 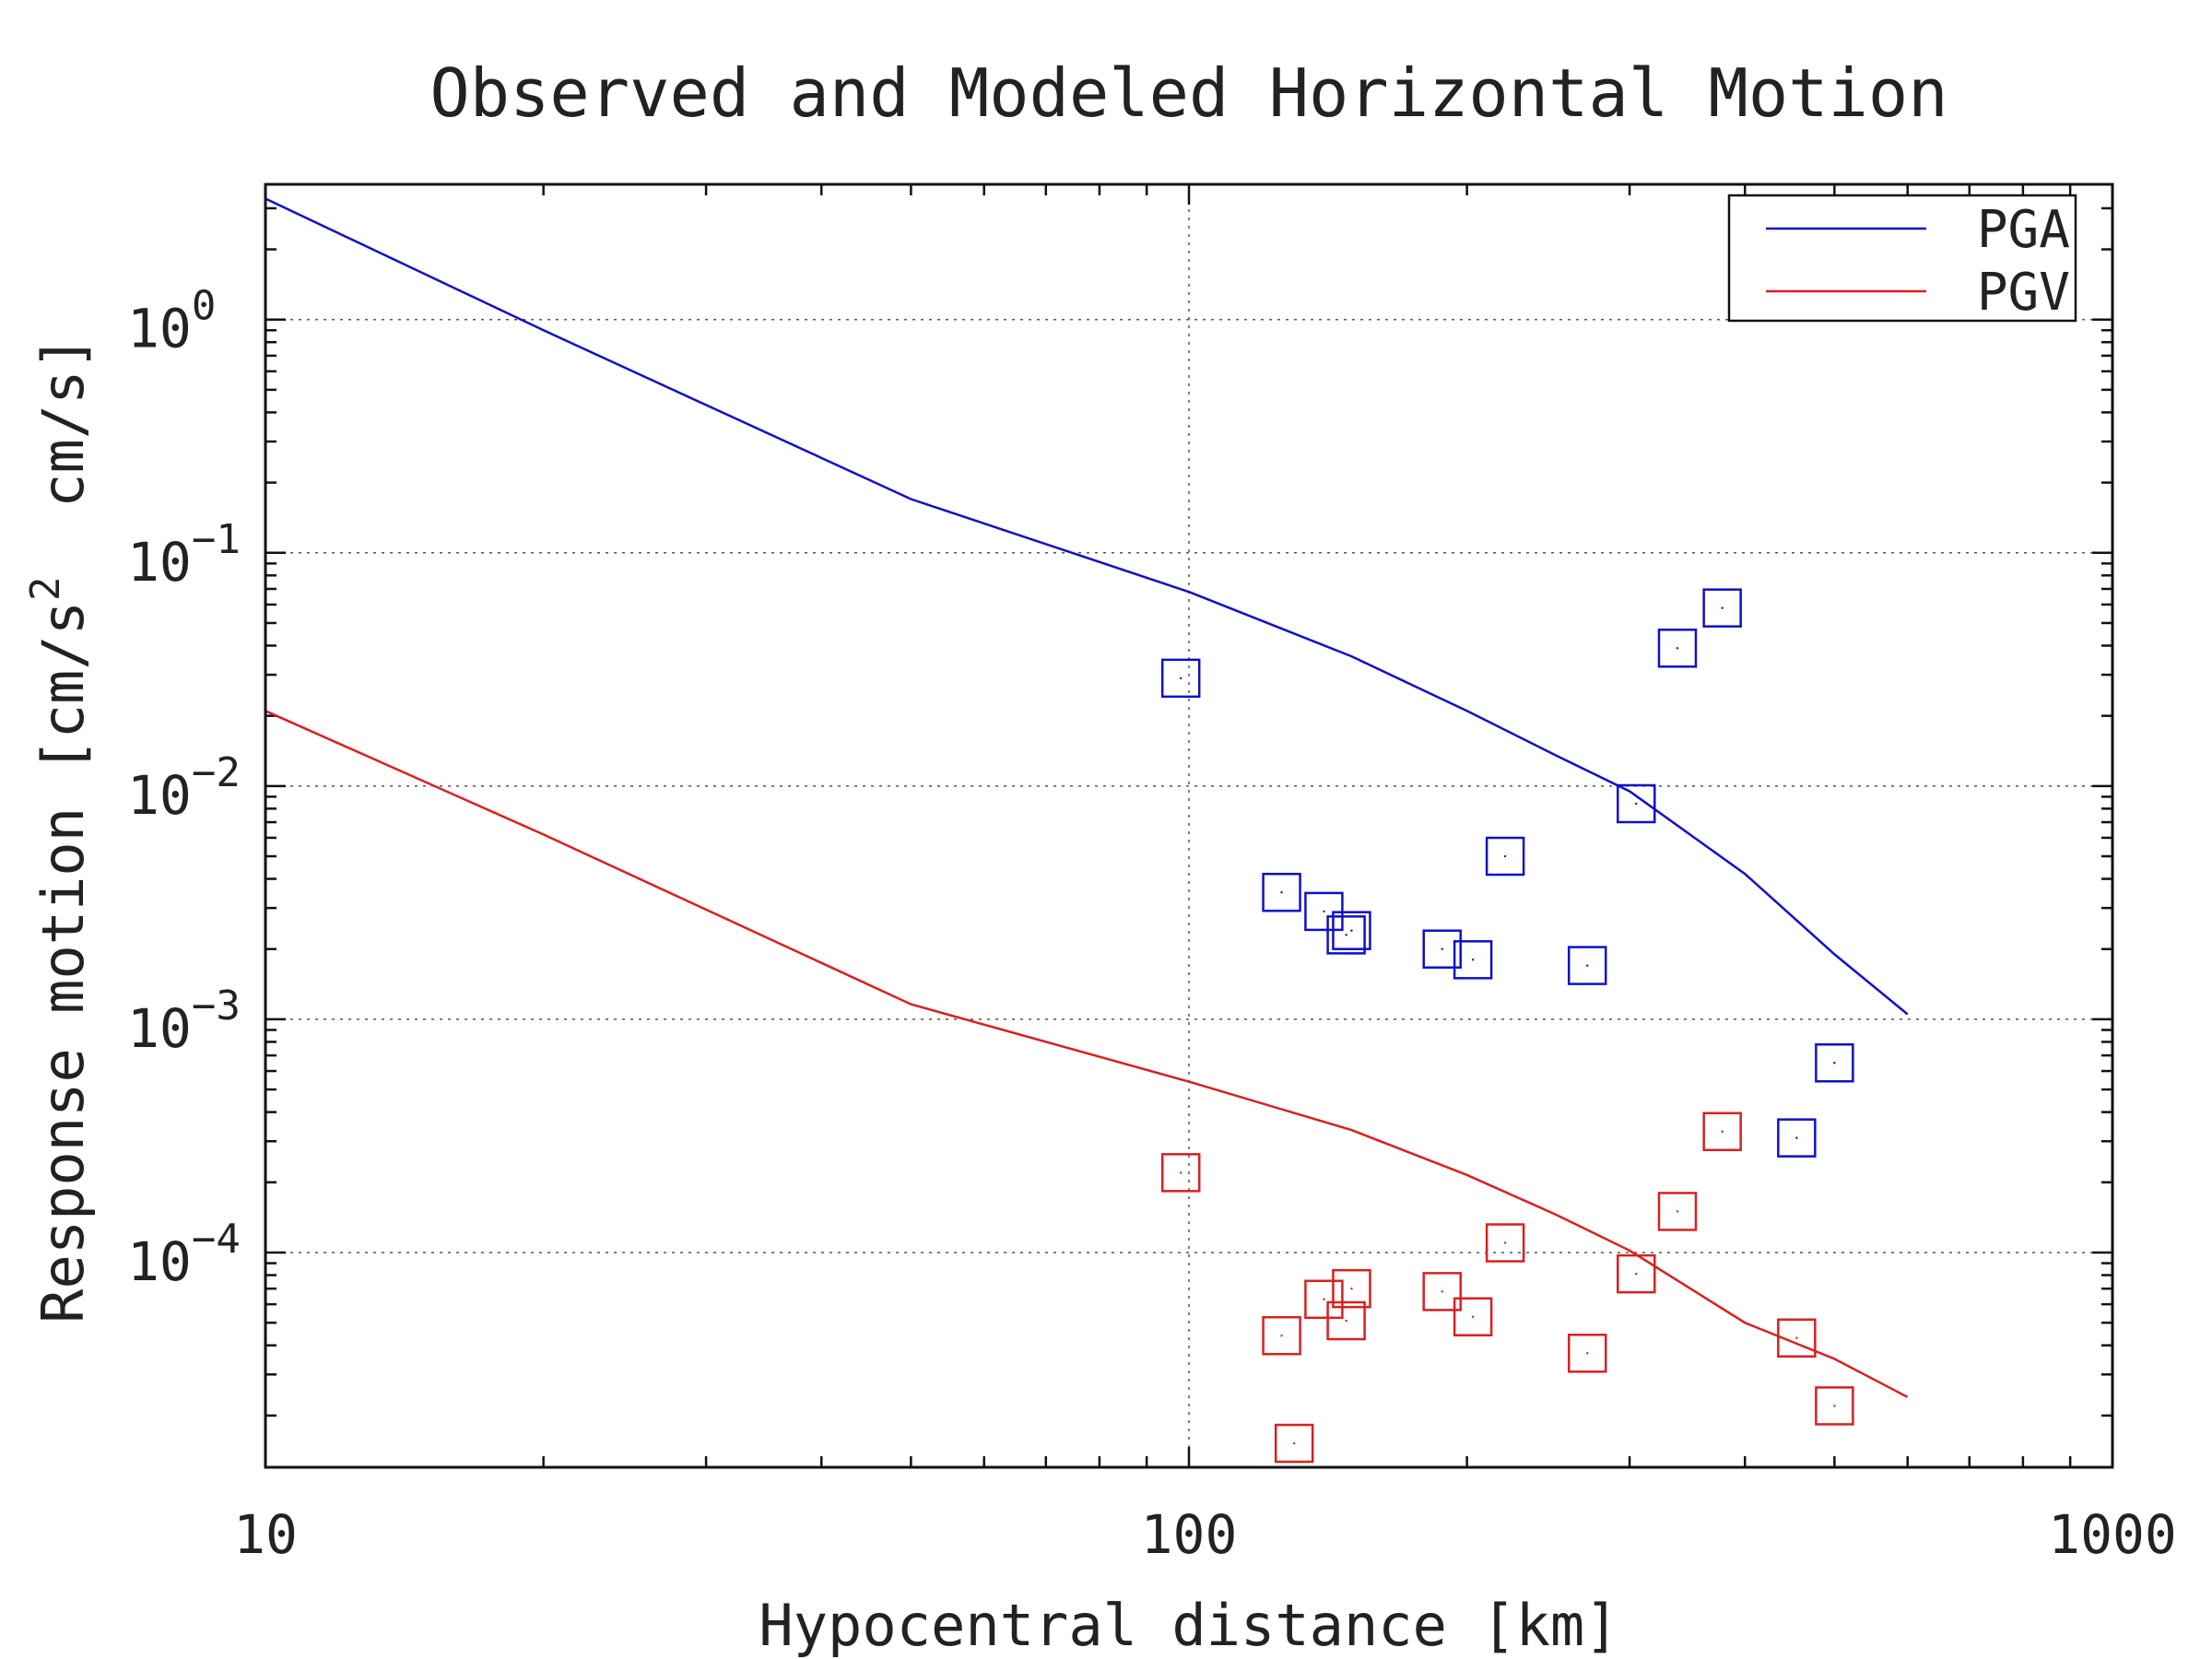 I want to click on x-tick-labels: 10 100 1000, so click(x=1205, y=1534).